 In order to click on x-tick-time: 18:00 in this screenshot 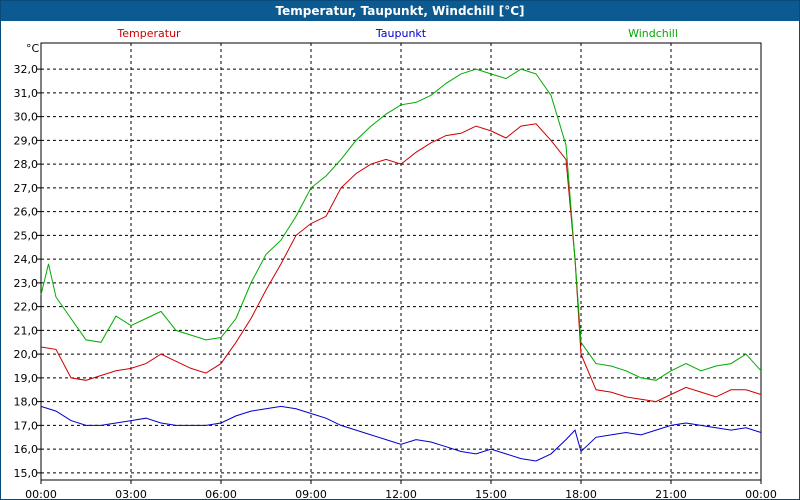, I will do `click(581, 493)`.